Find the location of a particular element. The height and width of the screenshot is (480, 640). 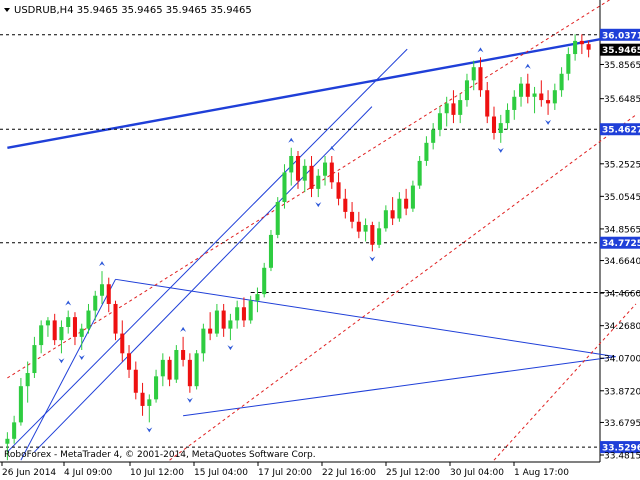

y-tick-label: 35.2525 is located at coordinates (622, 165).